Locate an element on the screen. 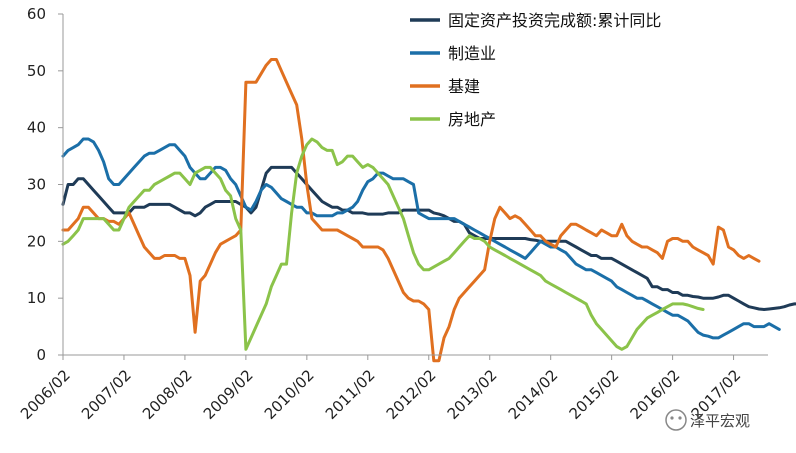 The height and width of the screenshot is (453, 796). x-tick-label: 2013/02 is located at coordinates (472, 394).